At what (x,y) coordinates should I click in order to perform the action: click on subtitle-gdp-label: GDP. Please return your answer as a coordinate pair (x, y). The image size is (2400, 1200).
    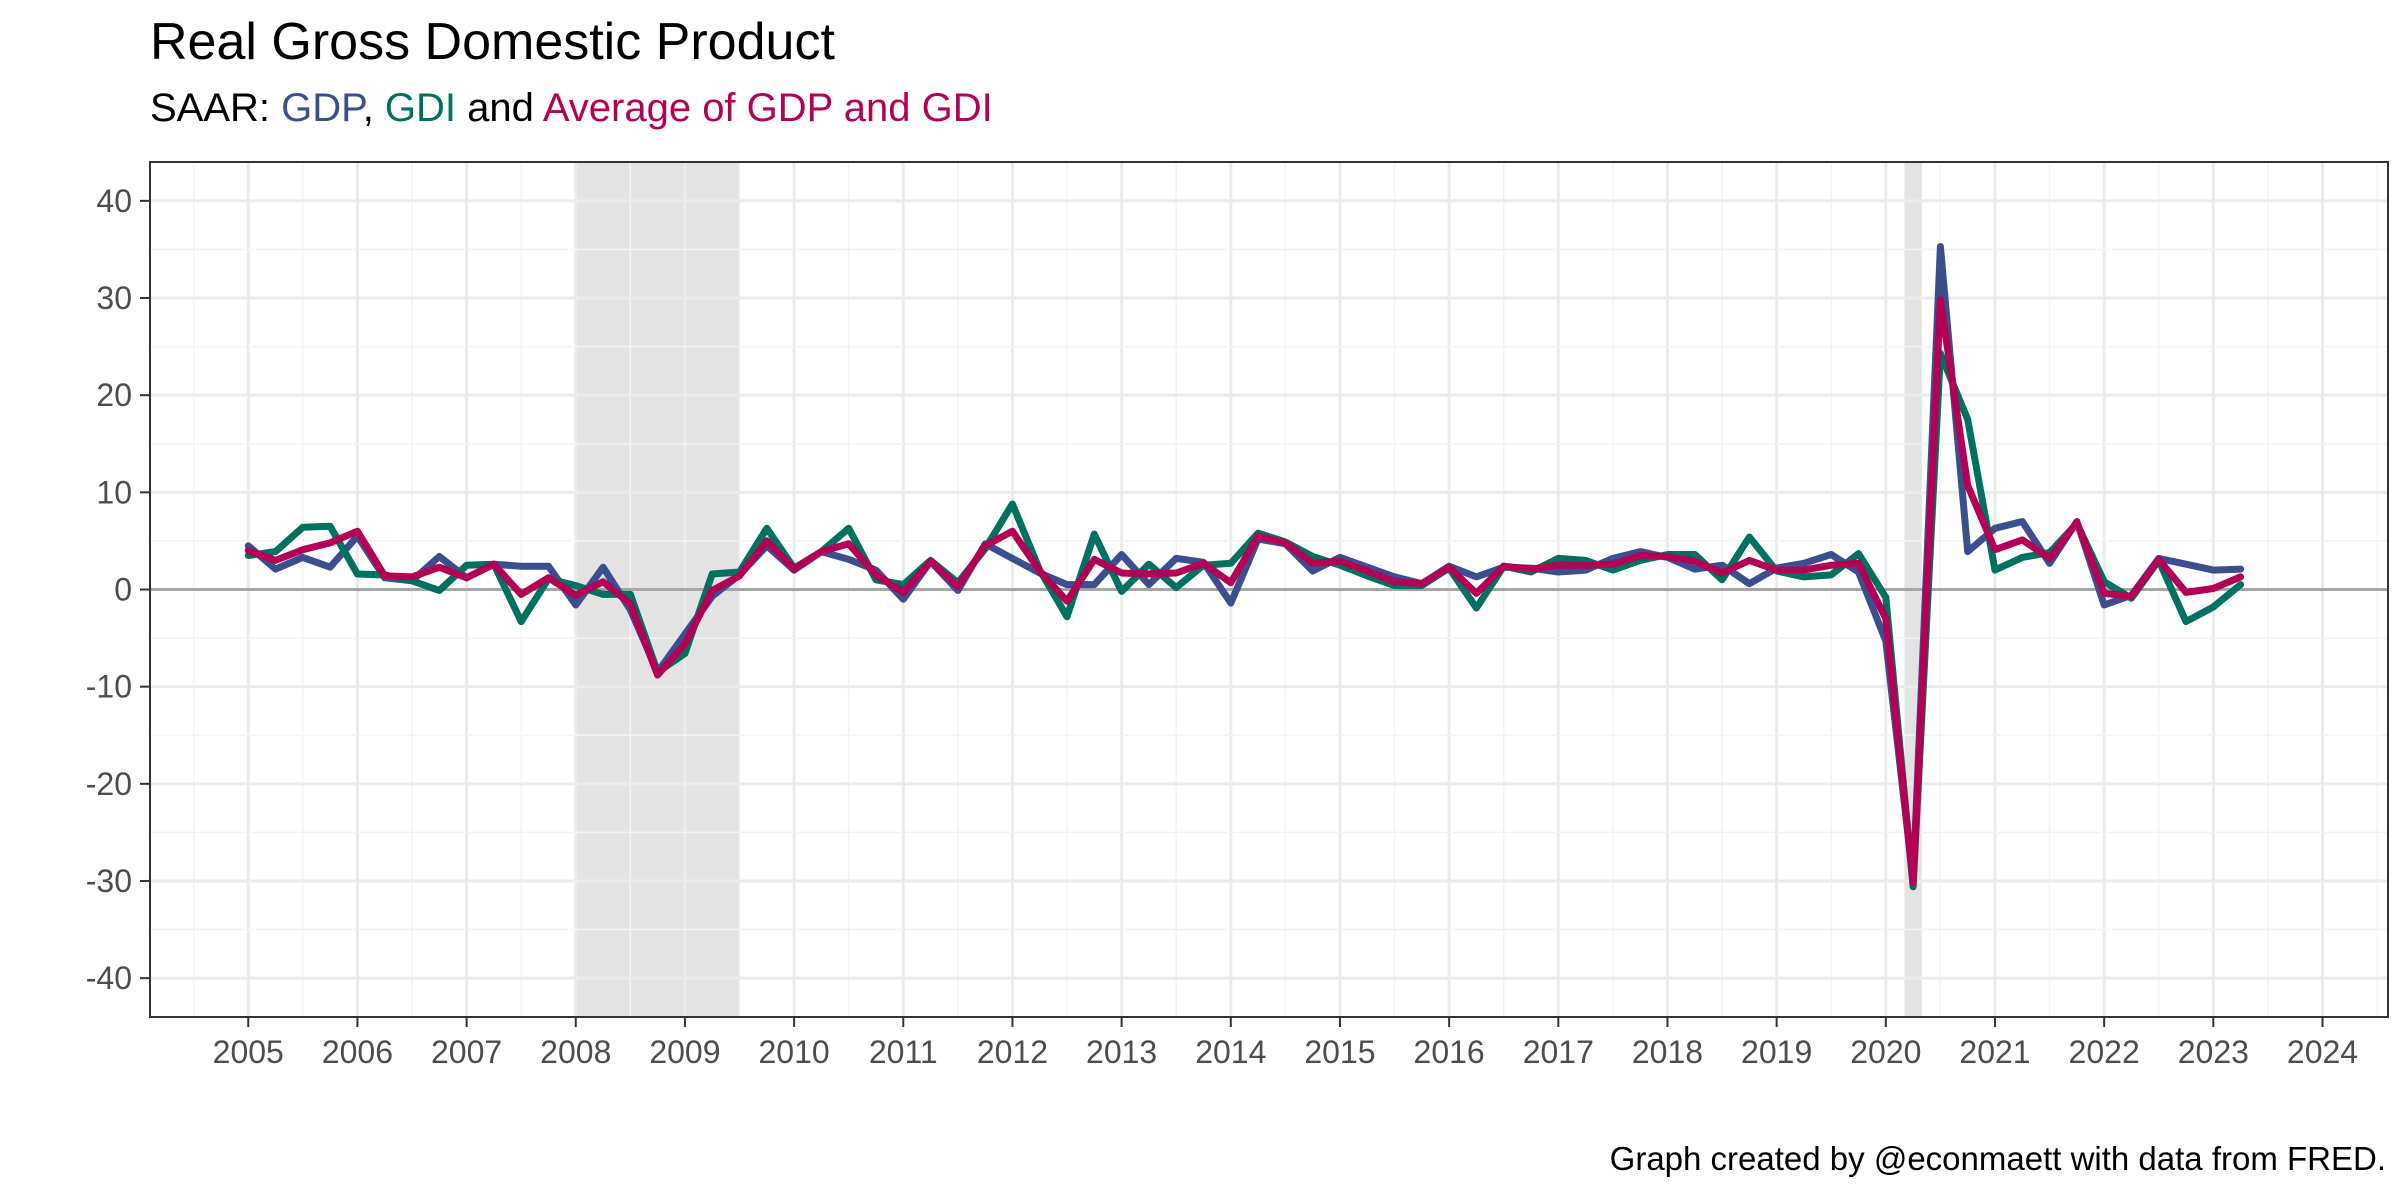
    Looking at the image, I should click on (322, 108).